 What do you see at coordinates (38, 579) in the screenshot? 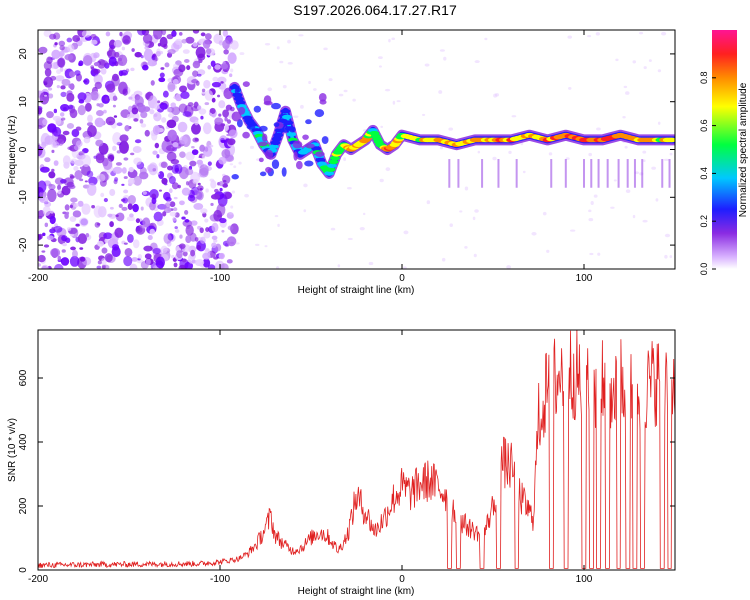
I see `bottom-x-tick-label: -200` at bounding box center [38, 579].